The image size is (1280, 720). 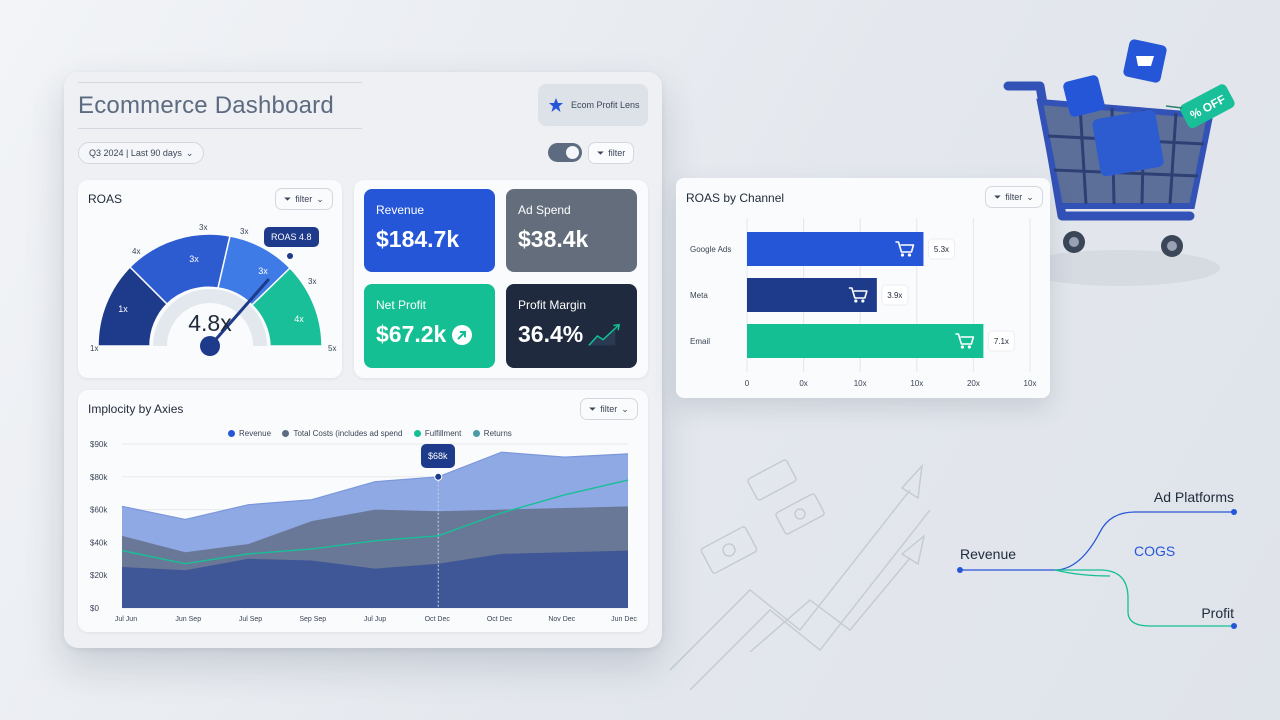 I want to click on legend-item: Revenue, so click(x=249, y=433).